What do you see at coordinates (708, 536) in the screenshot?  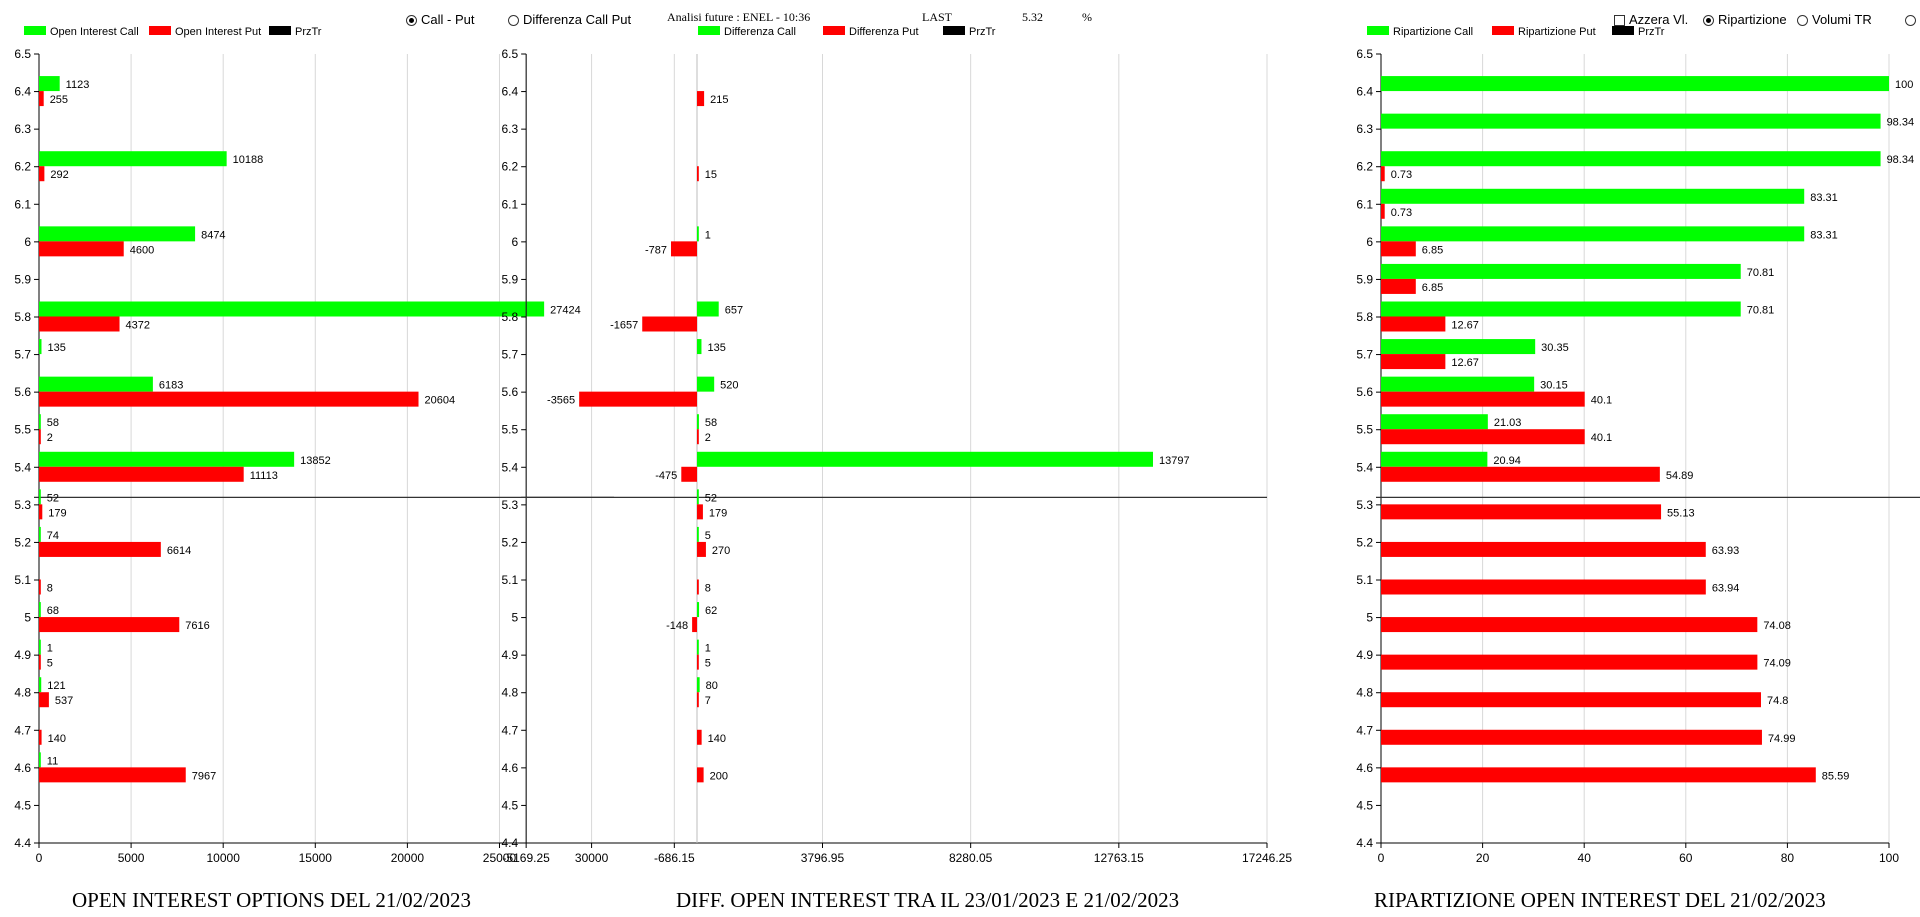 I see `bar-value-label: 5` at bounding box center [708, 536].